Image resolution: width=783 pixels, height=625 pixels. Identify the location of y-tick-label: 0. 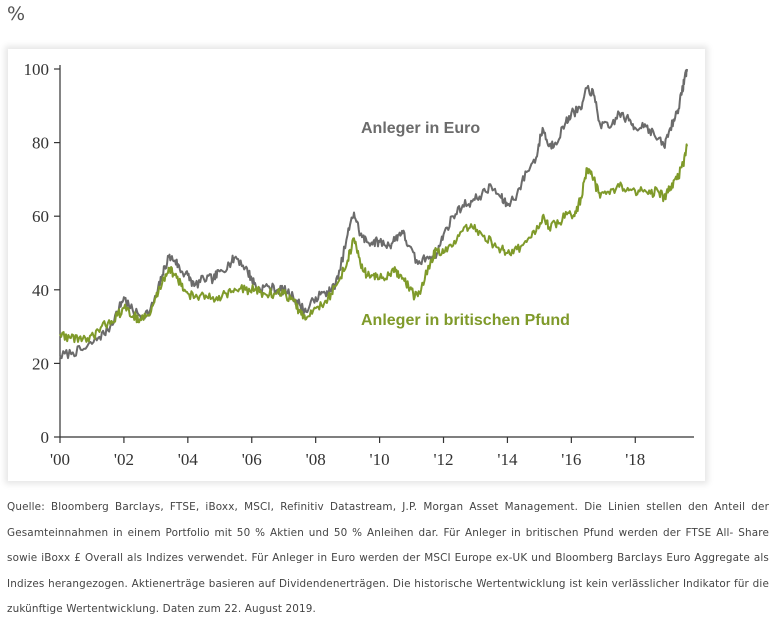
(45, 437).